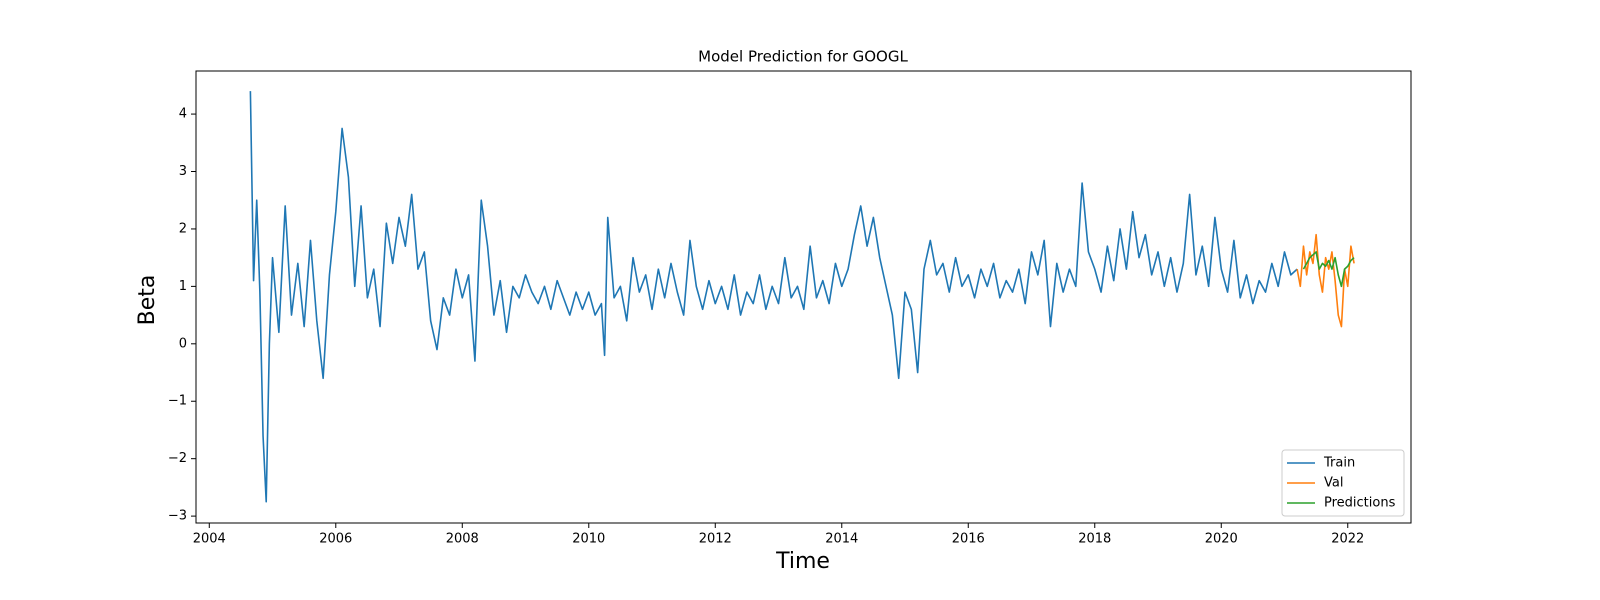 This screenshot has height=600, width=1600. Describe the element at coordinates (177, 401) in the screenshot. I see `y-tick-label: −1` at that location.